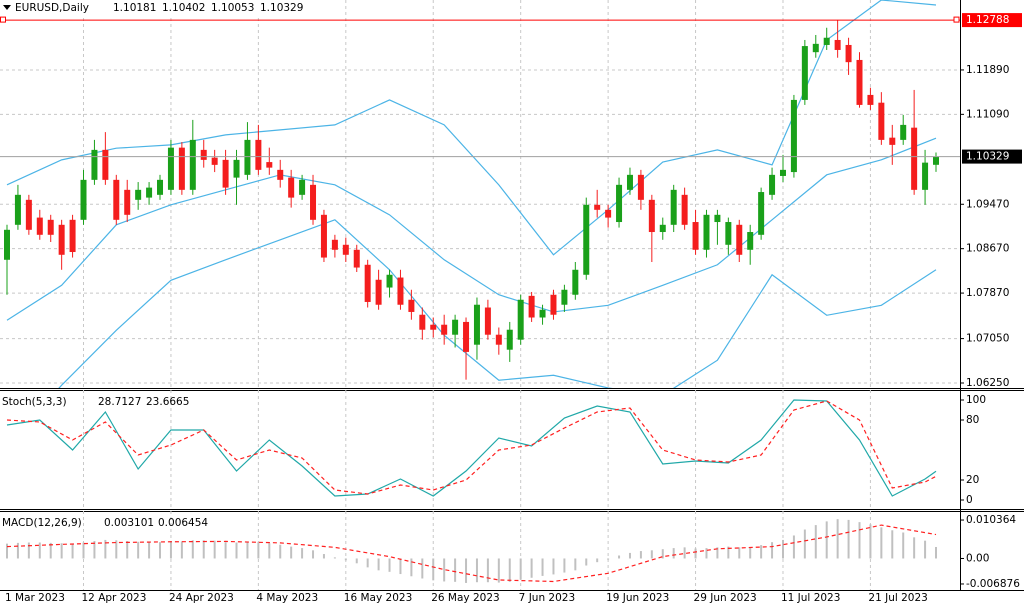 This screenshot has width=1024, height=606. Describe the element at coordinates (114, 598) in the screenshot. I see `x-tick-label: 12 Apr 2023` at that location.